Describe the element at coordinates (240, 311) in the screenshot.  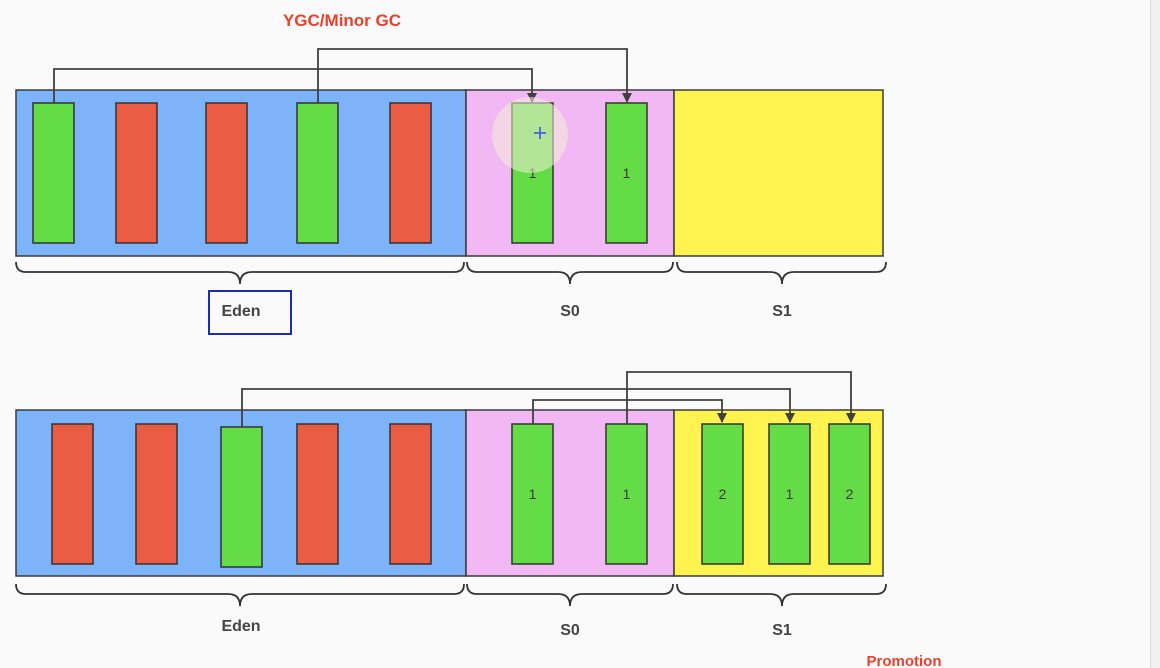
I see `top-eden-label: Eden` at that location.